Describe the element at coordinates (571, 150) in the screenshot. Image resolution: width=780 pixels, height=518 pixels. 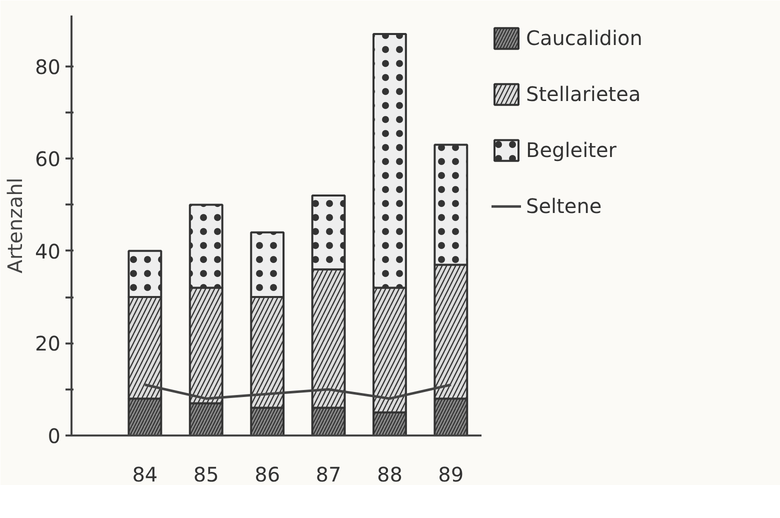
I see `legend-label: Begleiter` at that location.